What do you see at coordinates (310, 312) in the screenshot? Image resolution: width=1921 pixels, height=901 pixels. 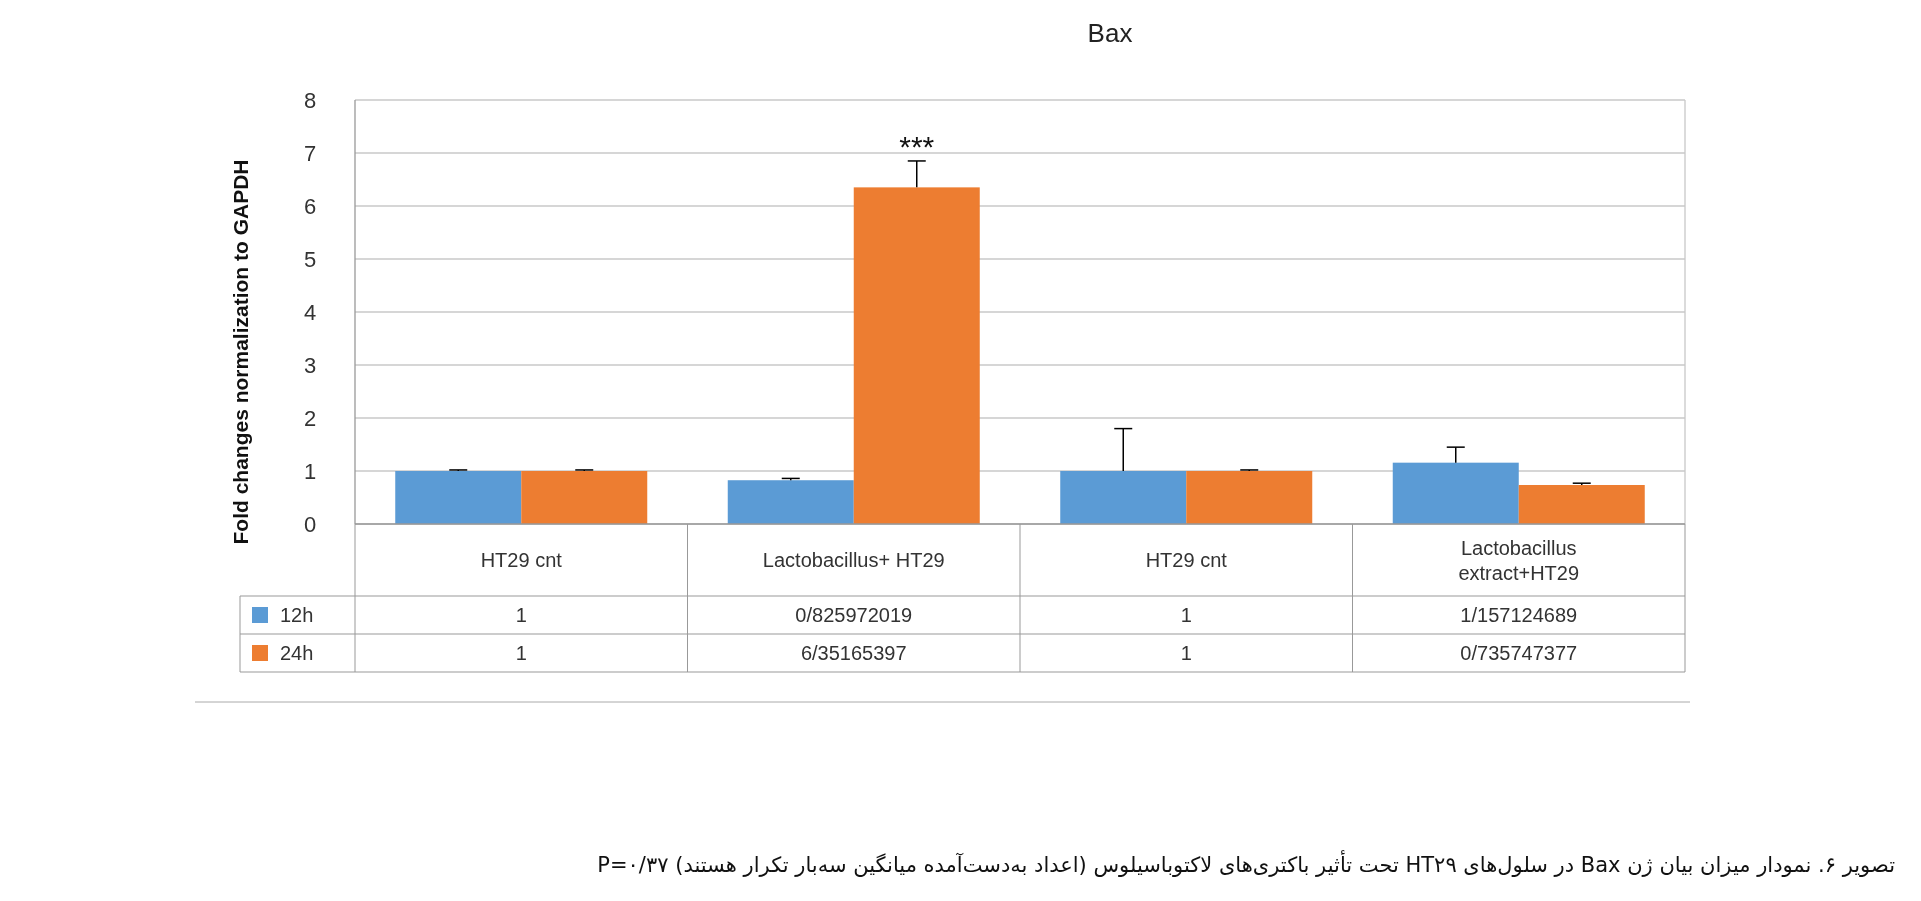 I see `y-tick-label: 4` at bounding box center [310, 312].